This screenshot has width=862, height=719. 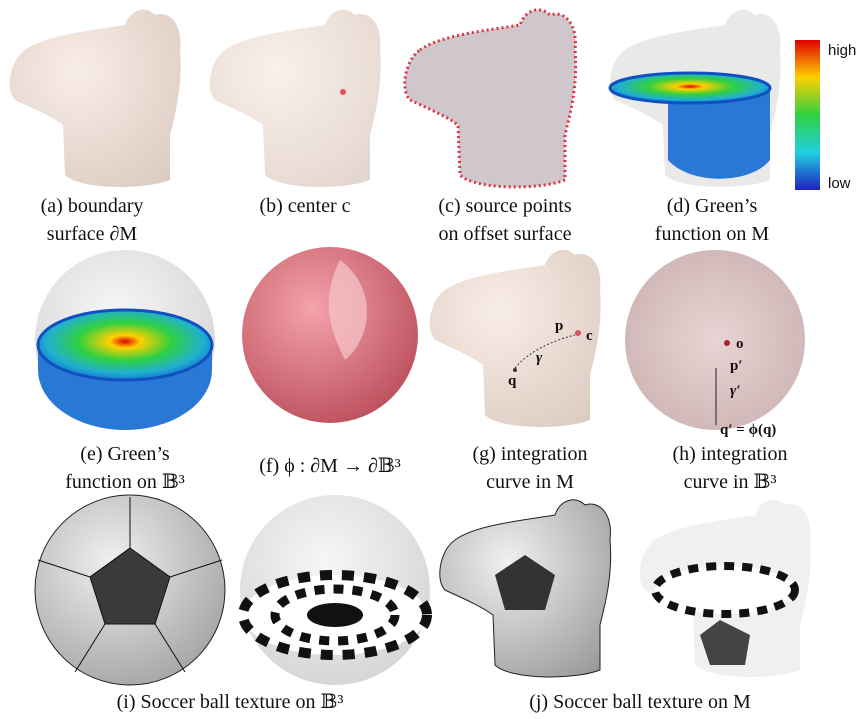 I want to click on panel-e, so click(x=125, y=340).